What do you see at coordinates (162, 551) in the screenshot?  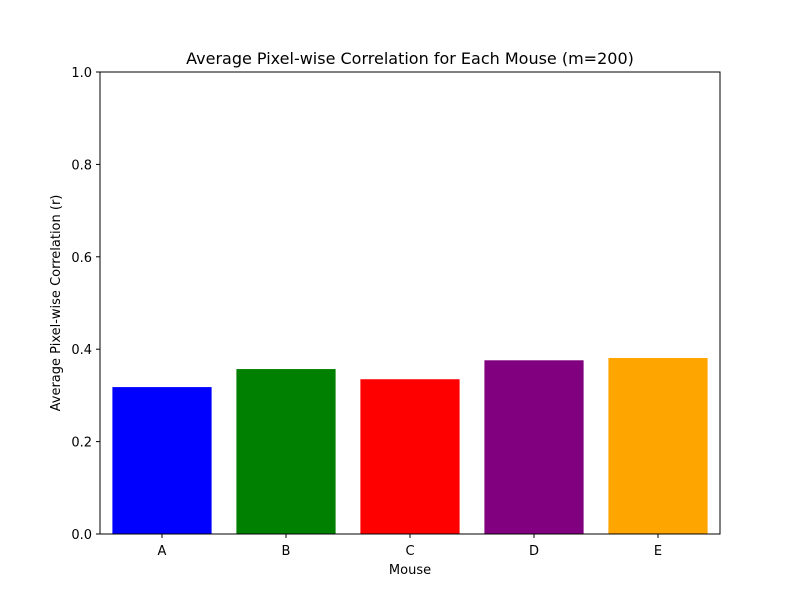 I see `x-tick-label: A` at bounding box center [162, 551].